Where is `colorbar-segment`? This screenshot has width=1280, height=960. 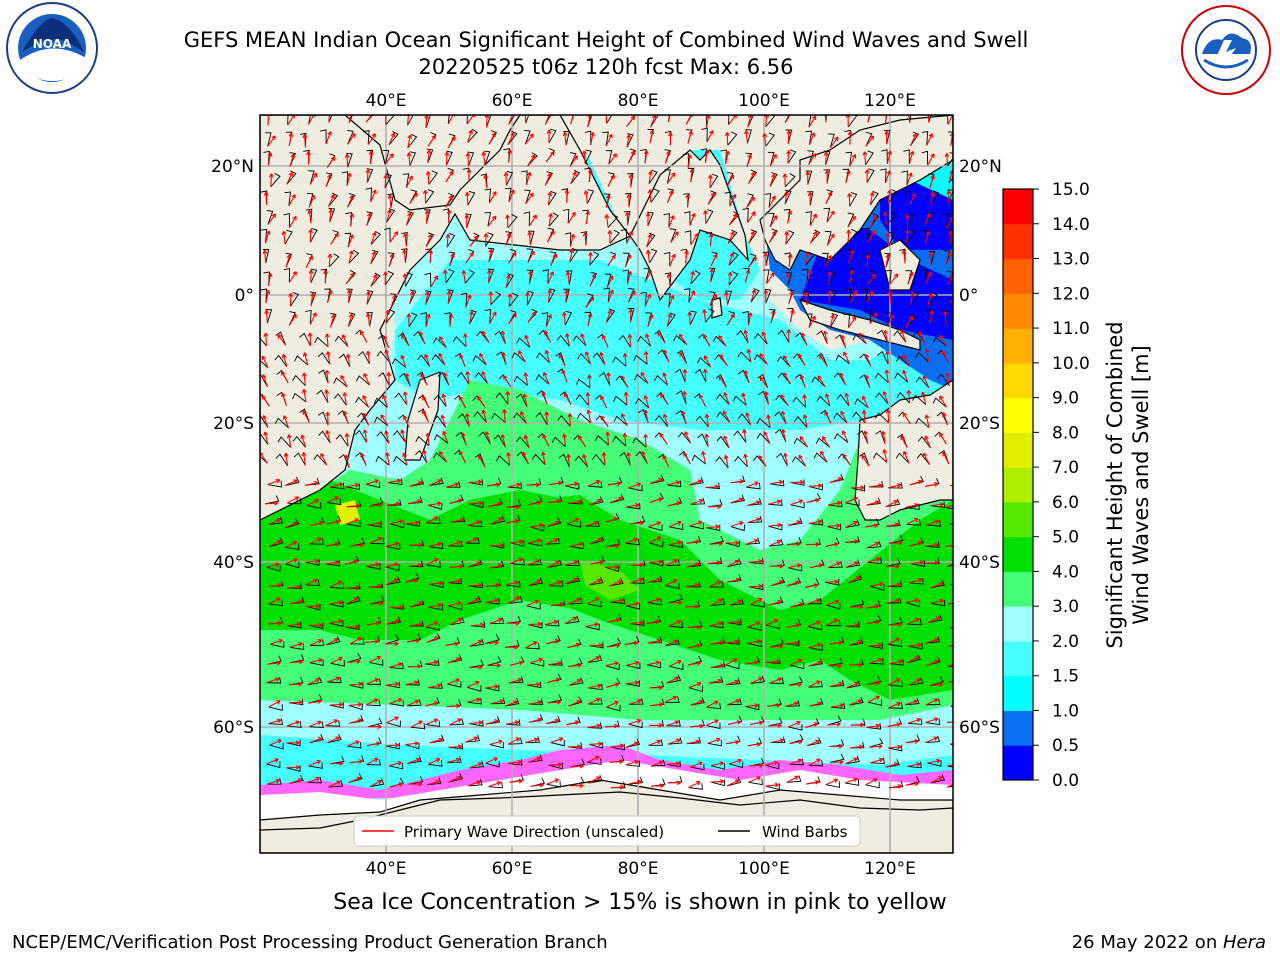 colorbar-segment is located at coordinates (1018, 763).